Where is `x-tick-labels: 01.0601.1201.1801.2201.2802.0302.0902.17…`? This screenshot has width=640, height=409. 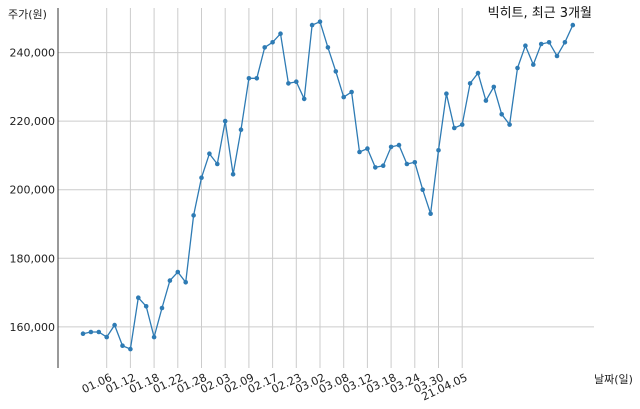 x-tick-labels: 01.0601.1201.1801.2201.2802.0302.0902.17… is located at coordinates (275, 387).